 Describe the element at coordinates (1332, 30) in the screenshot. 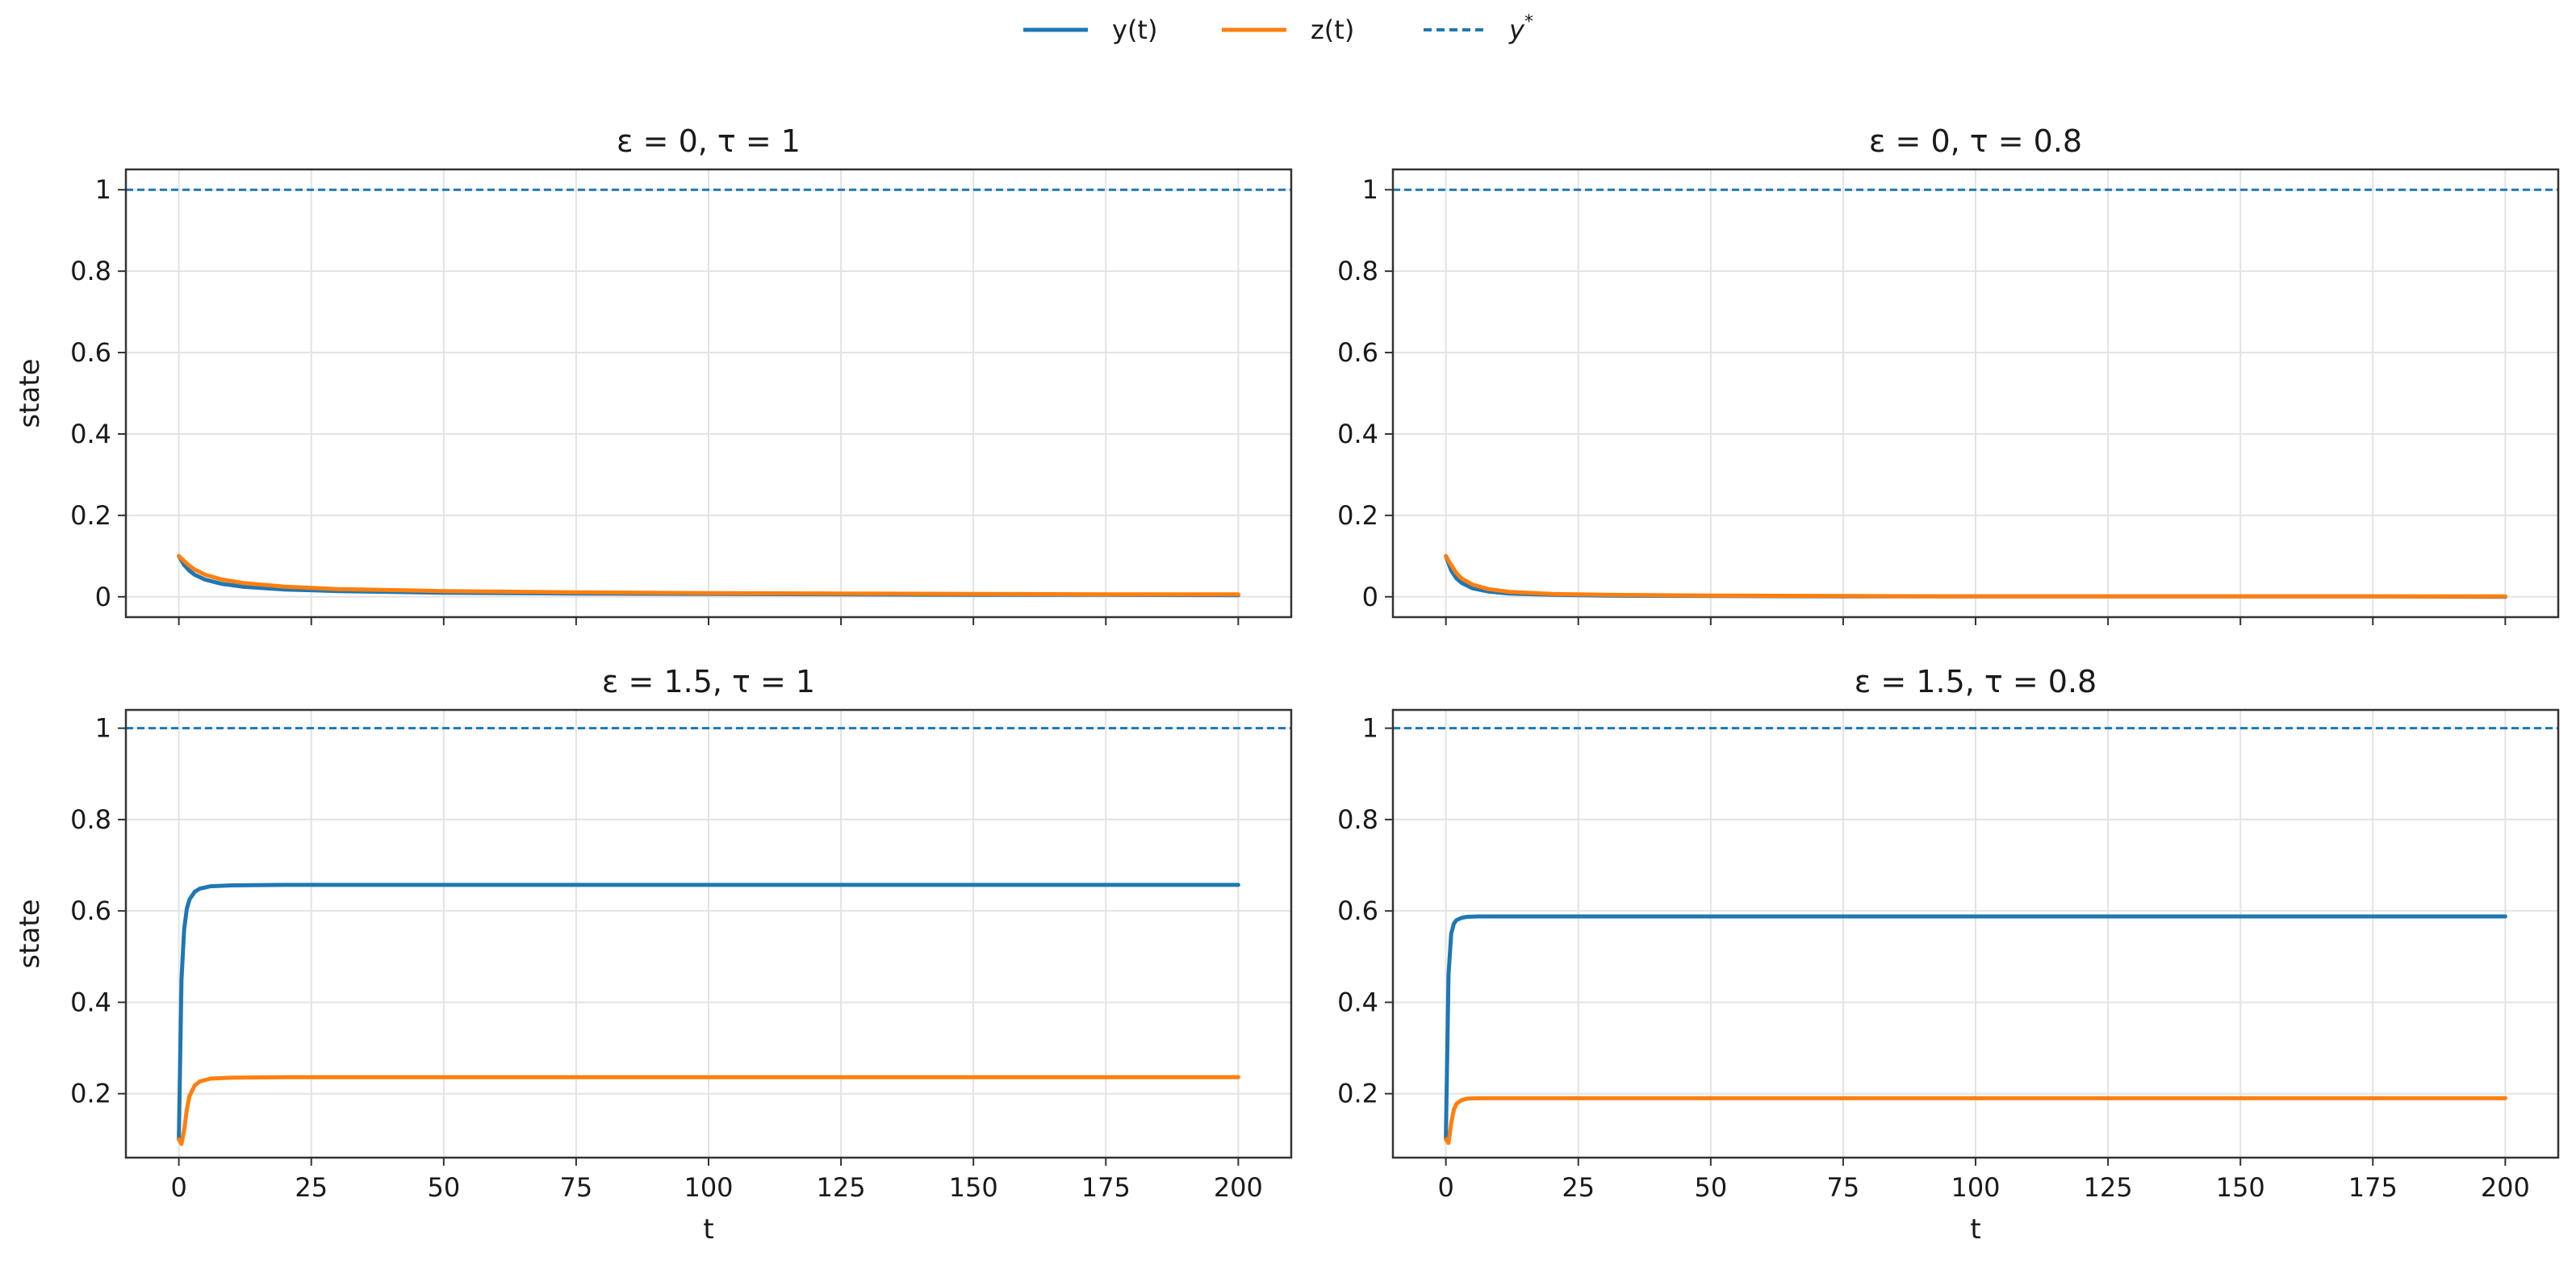

I see `legend-label-z: z(t)` at that location.